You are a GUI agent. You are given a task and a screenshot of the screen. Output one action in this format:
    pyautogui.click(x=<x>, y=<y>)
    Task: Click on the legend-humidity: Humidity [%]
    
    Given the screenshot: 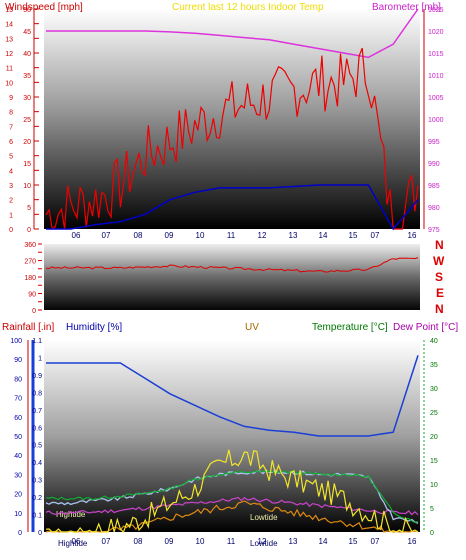 What is the action you would take?
    pyautogui.click(x=94, y=327)
    